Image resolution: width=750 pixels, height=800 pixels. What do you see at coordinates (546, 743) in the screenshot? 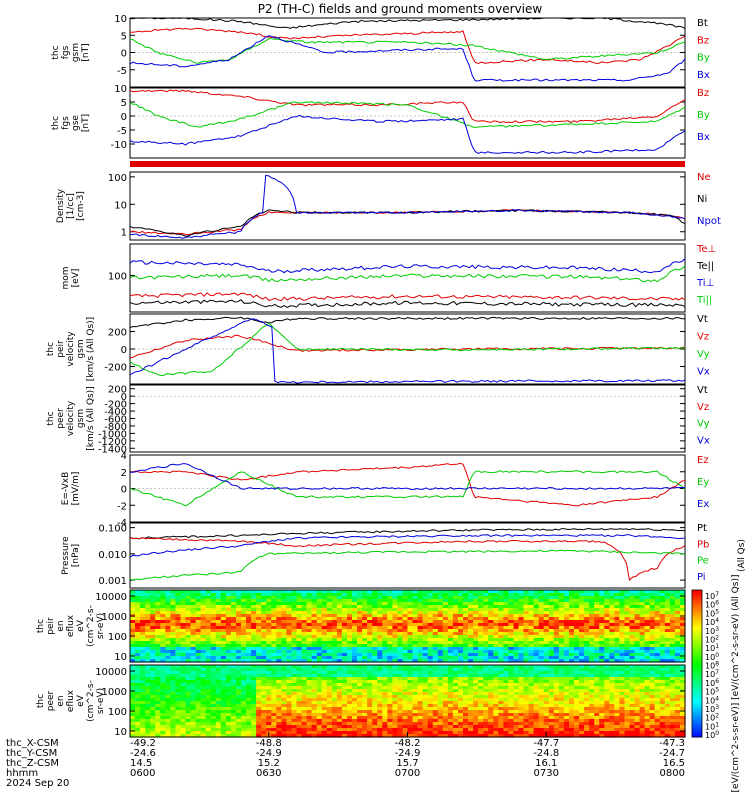
I see `x-tick-value: -47.7` at bounding box center [546, 743].